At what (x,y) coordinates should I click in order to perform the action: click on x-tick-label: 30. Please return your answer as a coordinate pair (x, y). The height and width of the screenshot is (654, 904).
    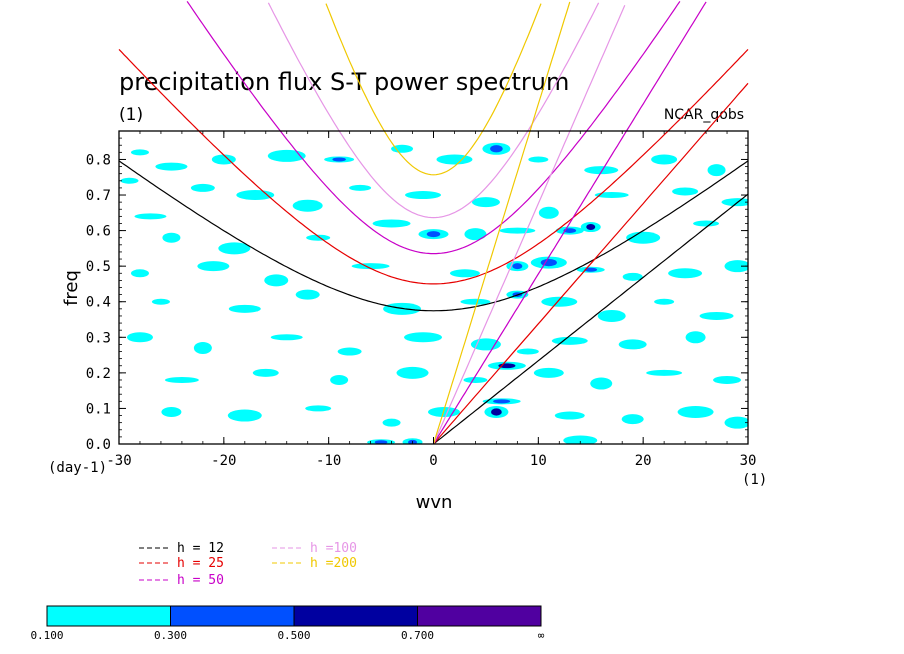
    Looking at the image, I should click on (748, 461).